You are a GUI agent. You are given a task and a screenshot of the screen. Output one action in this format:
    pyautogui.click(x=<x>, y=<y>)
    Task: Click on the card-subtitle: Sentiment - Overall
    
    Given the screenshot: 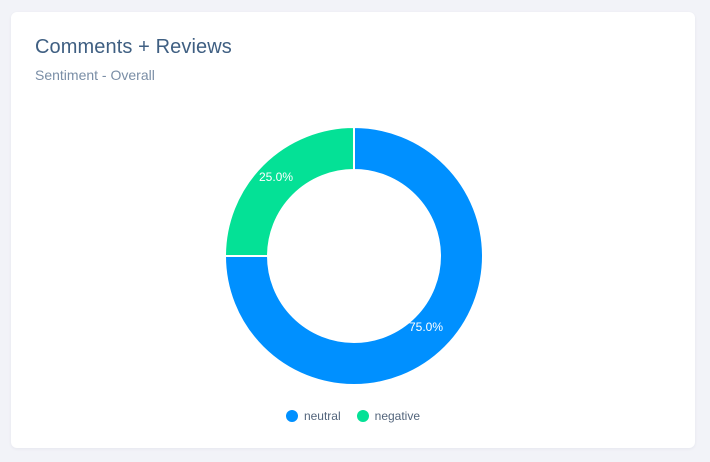 What is the action you would take?
    pyautogui.click(x=95, y=75)
    